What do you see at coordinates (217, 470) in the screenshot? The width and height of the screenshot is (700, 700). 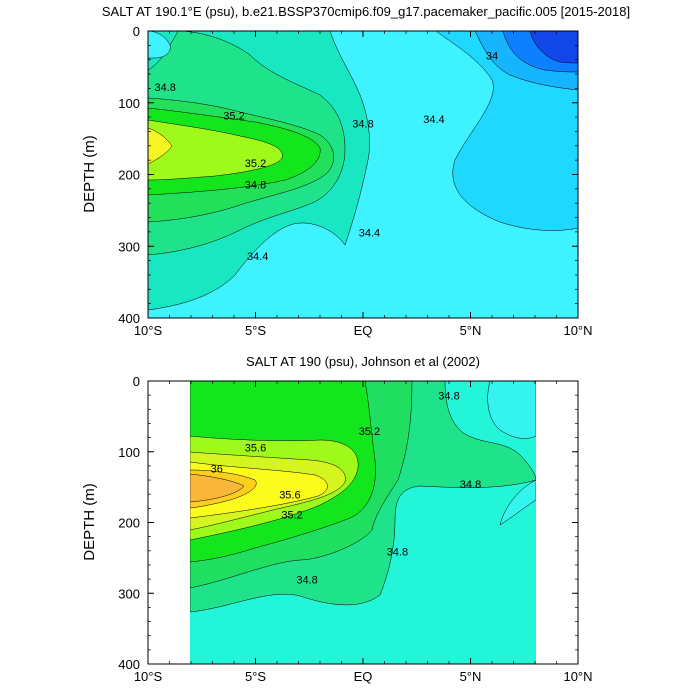 I see `contour-label: 36` at bounding box center [217, 470].